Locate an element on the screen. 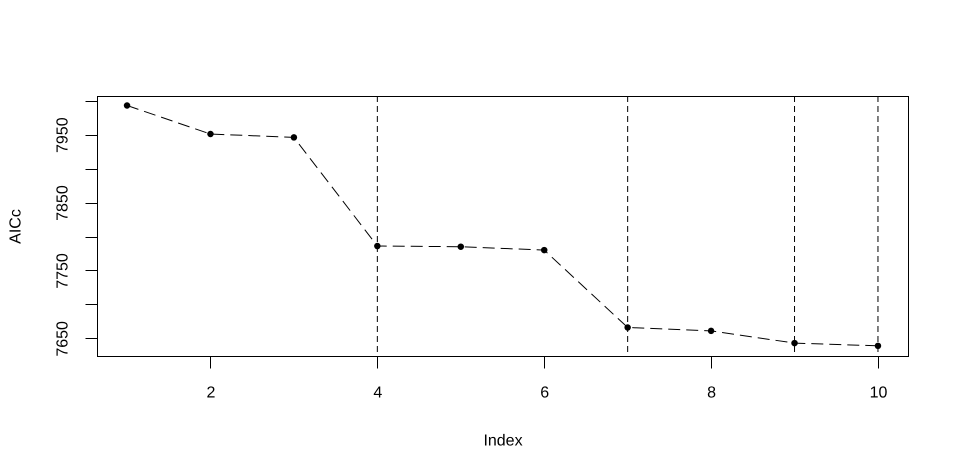 This screenshot has height=476, width=957. x-tick-label: 10 is located at coordinates (879, 393).